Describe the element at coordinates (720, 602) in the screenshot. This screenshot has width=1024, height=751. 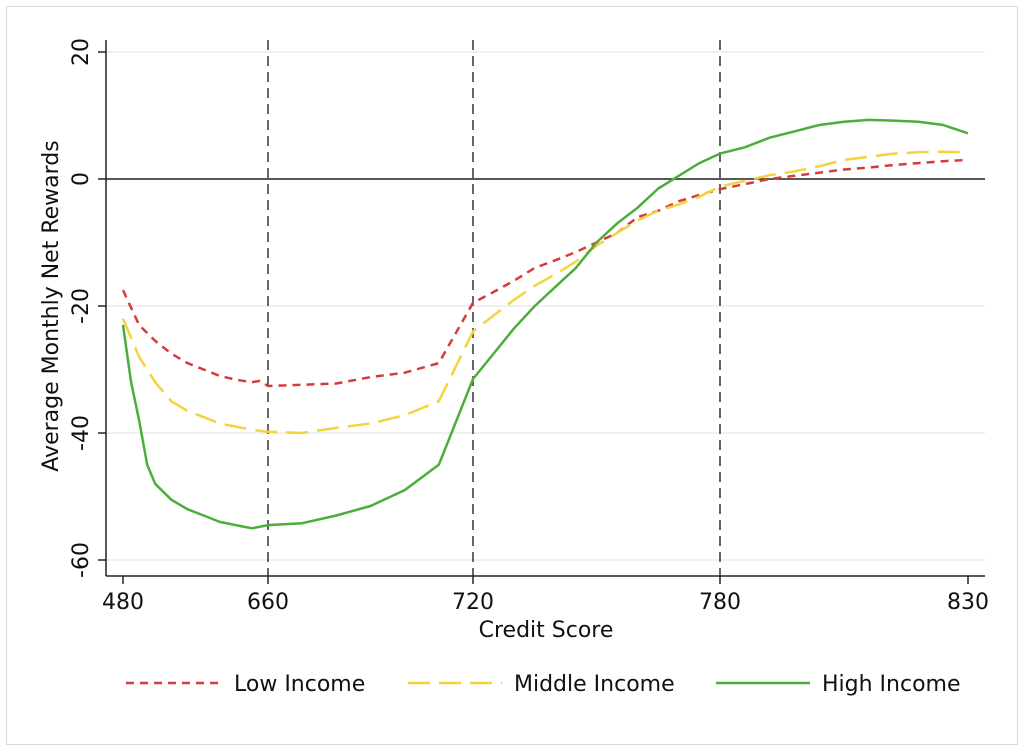
I see `x-tick-label: 780` at that location.